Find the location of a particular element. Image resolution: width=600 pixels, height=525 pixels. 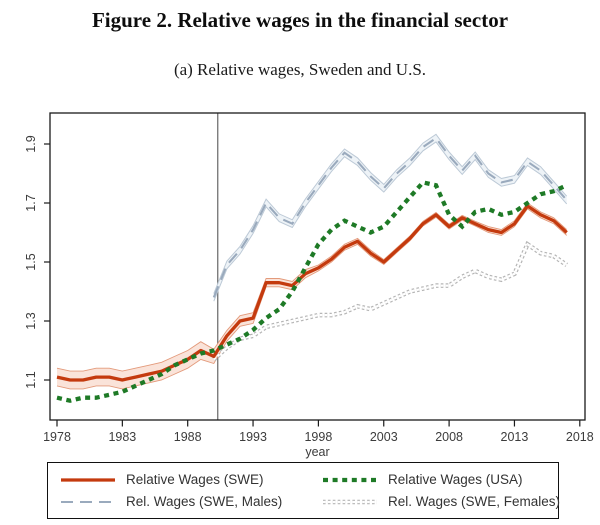

legend-label-males: Rel. Wages (SWE, Males) is located at coordinates (204, 501).